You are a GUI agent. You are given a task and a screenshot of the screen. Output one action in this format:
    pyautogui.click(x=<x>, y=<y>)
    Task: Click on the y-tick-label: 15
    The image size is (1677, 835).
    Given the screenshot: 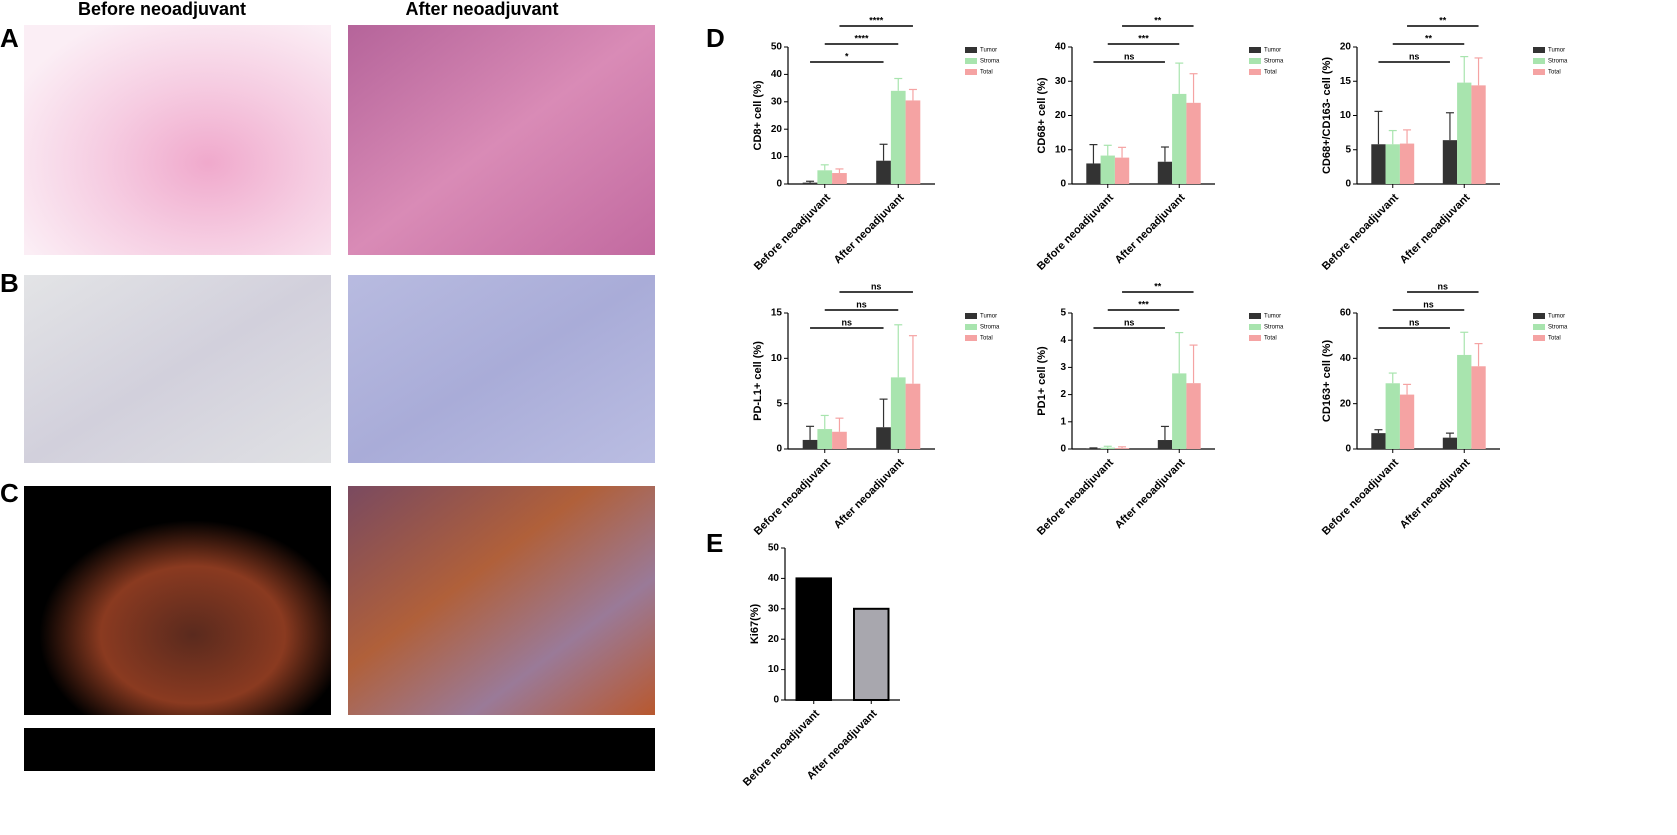 What is the action you would take?
    pyautogui.click(x=777, y=313)
    